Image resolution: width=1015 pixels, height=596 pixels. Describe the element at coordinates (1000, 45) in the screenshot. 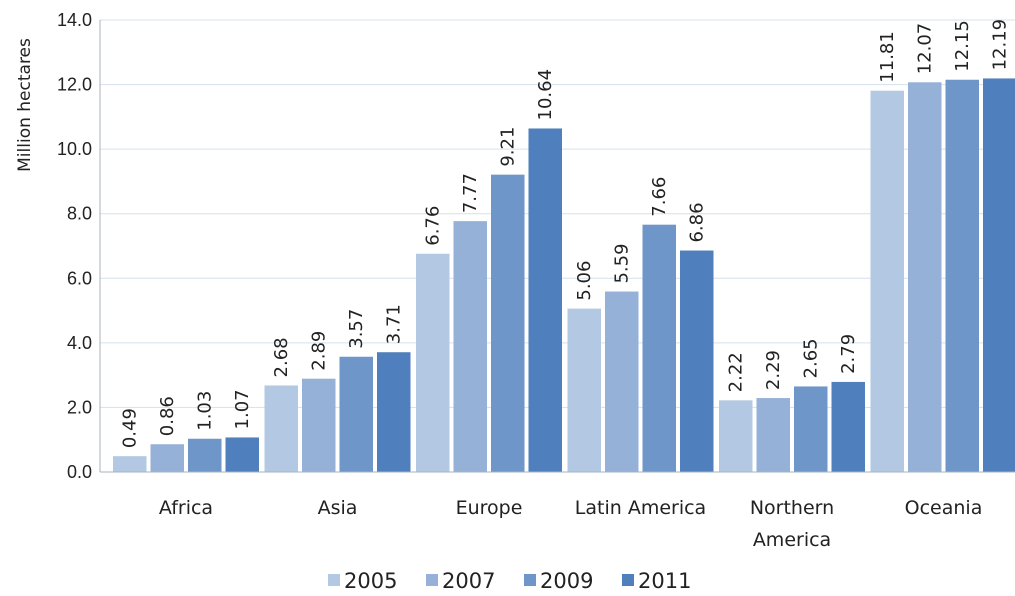

I see `data-label: 12.19` at that location.